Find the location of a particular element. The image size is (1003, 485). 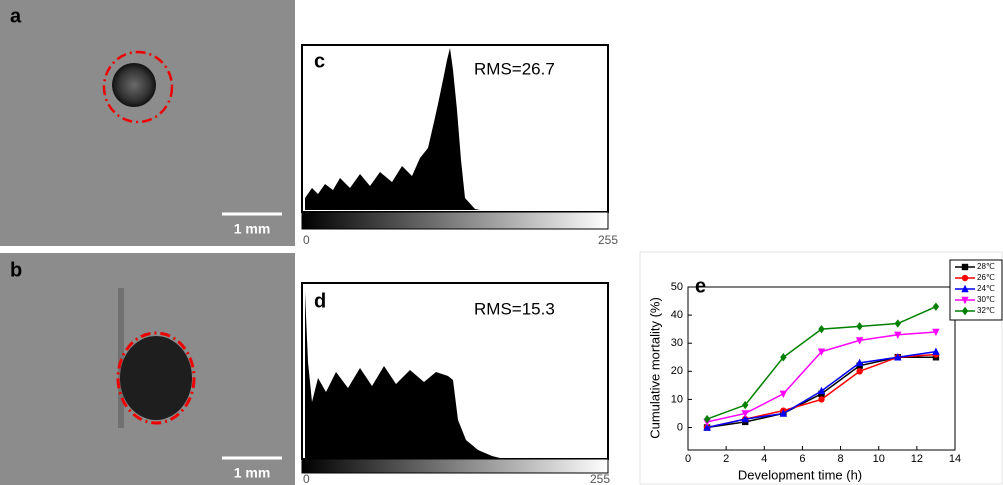

panel-label: d is located at coordinates (320, 301).